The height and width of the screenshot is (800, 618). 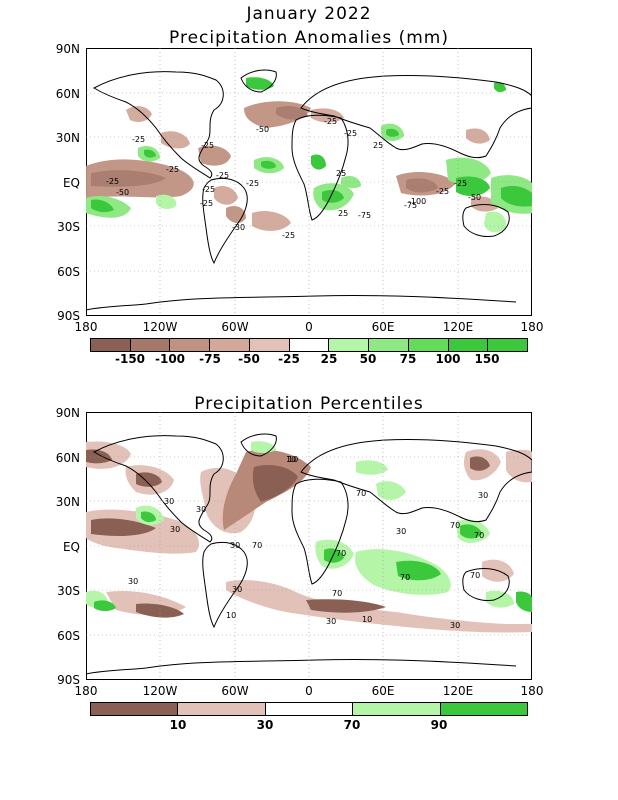 I want to click on panel1-xlabel-180e: 180, so click(x=532, y=327).